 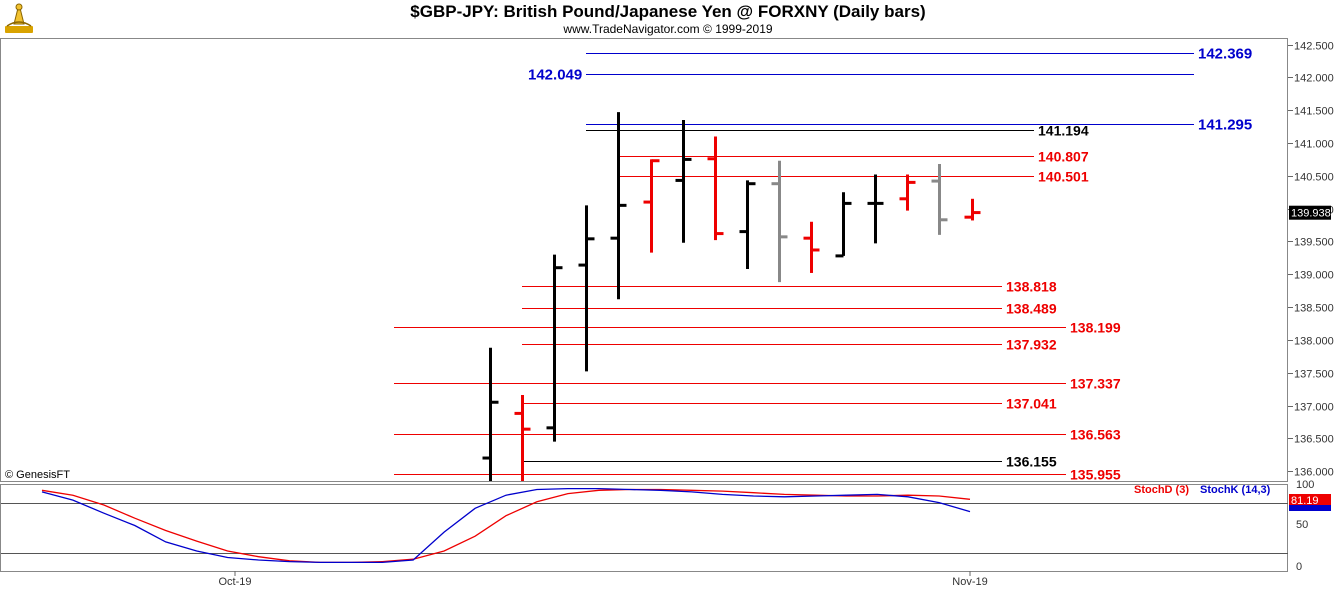 I want to click on price-tick-label: 140.500, so click(x=1314, y=178).